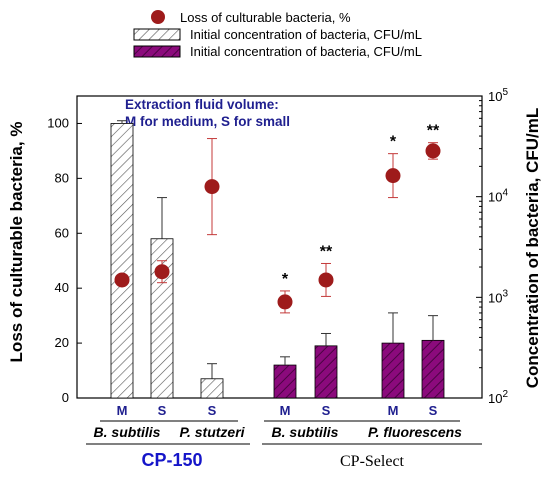  What do you see at coordinates (498, 95) in the screenshot?
I see `right-axis-tick-label: 10⁵` at bounding box center [498, 95].